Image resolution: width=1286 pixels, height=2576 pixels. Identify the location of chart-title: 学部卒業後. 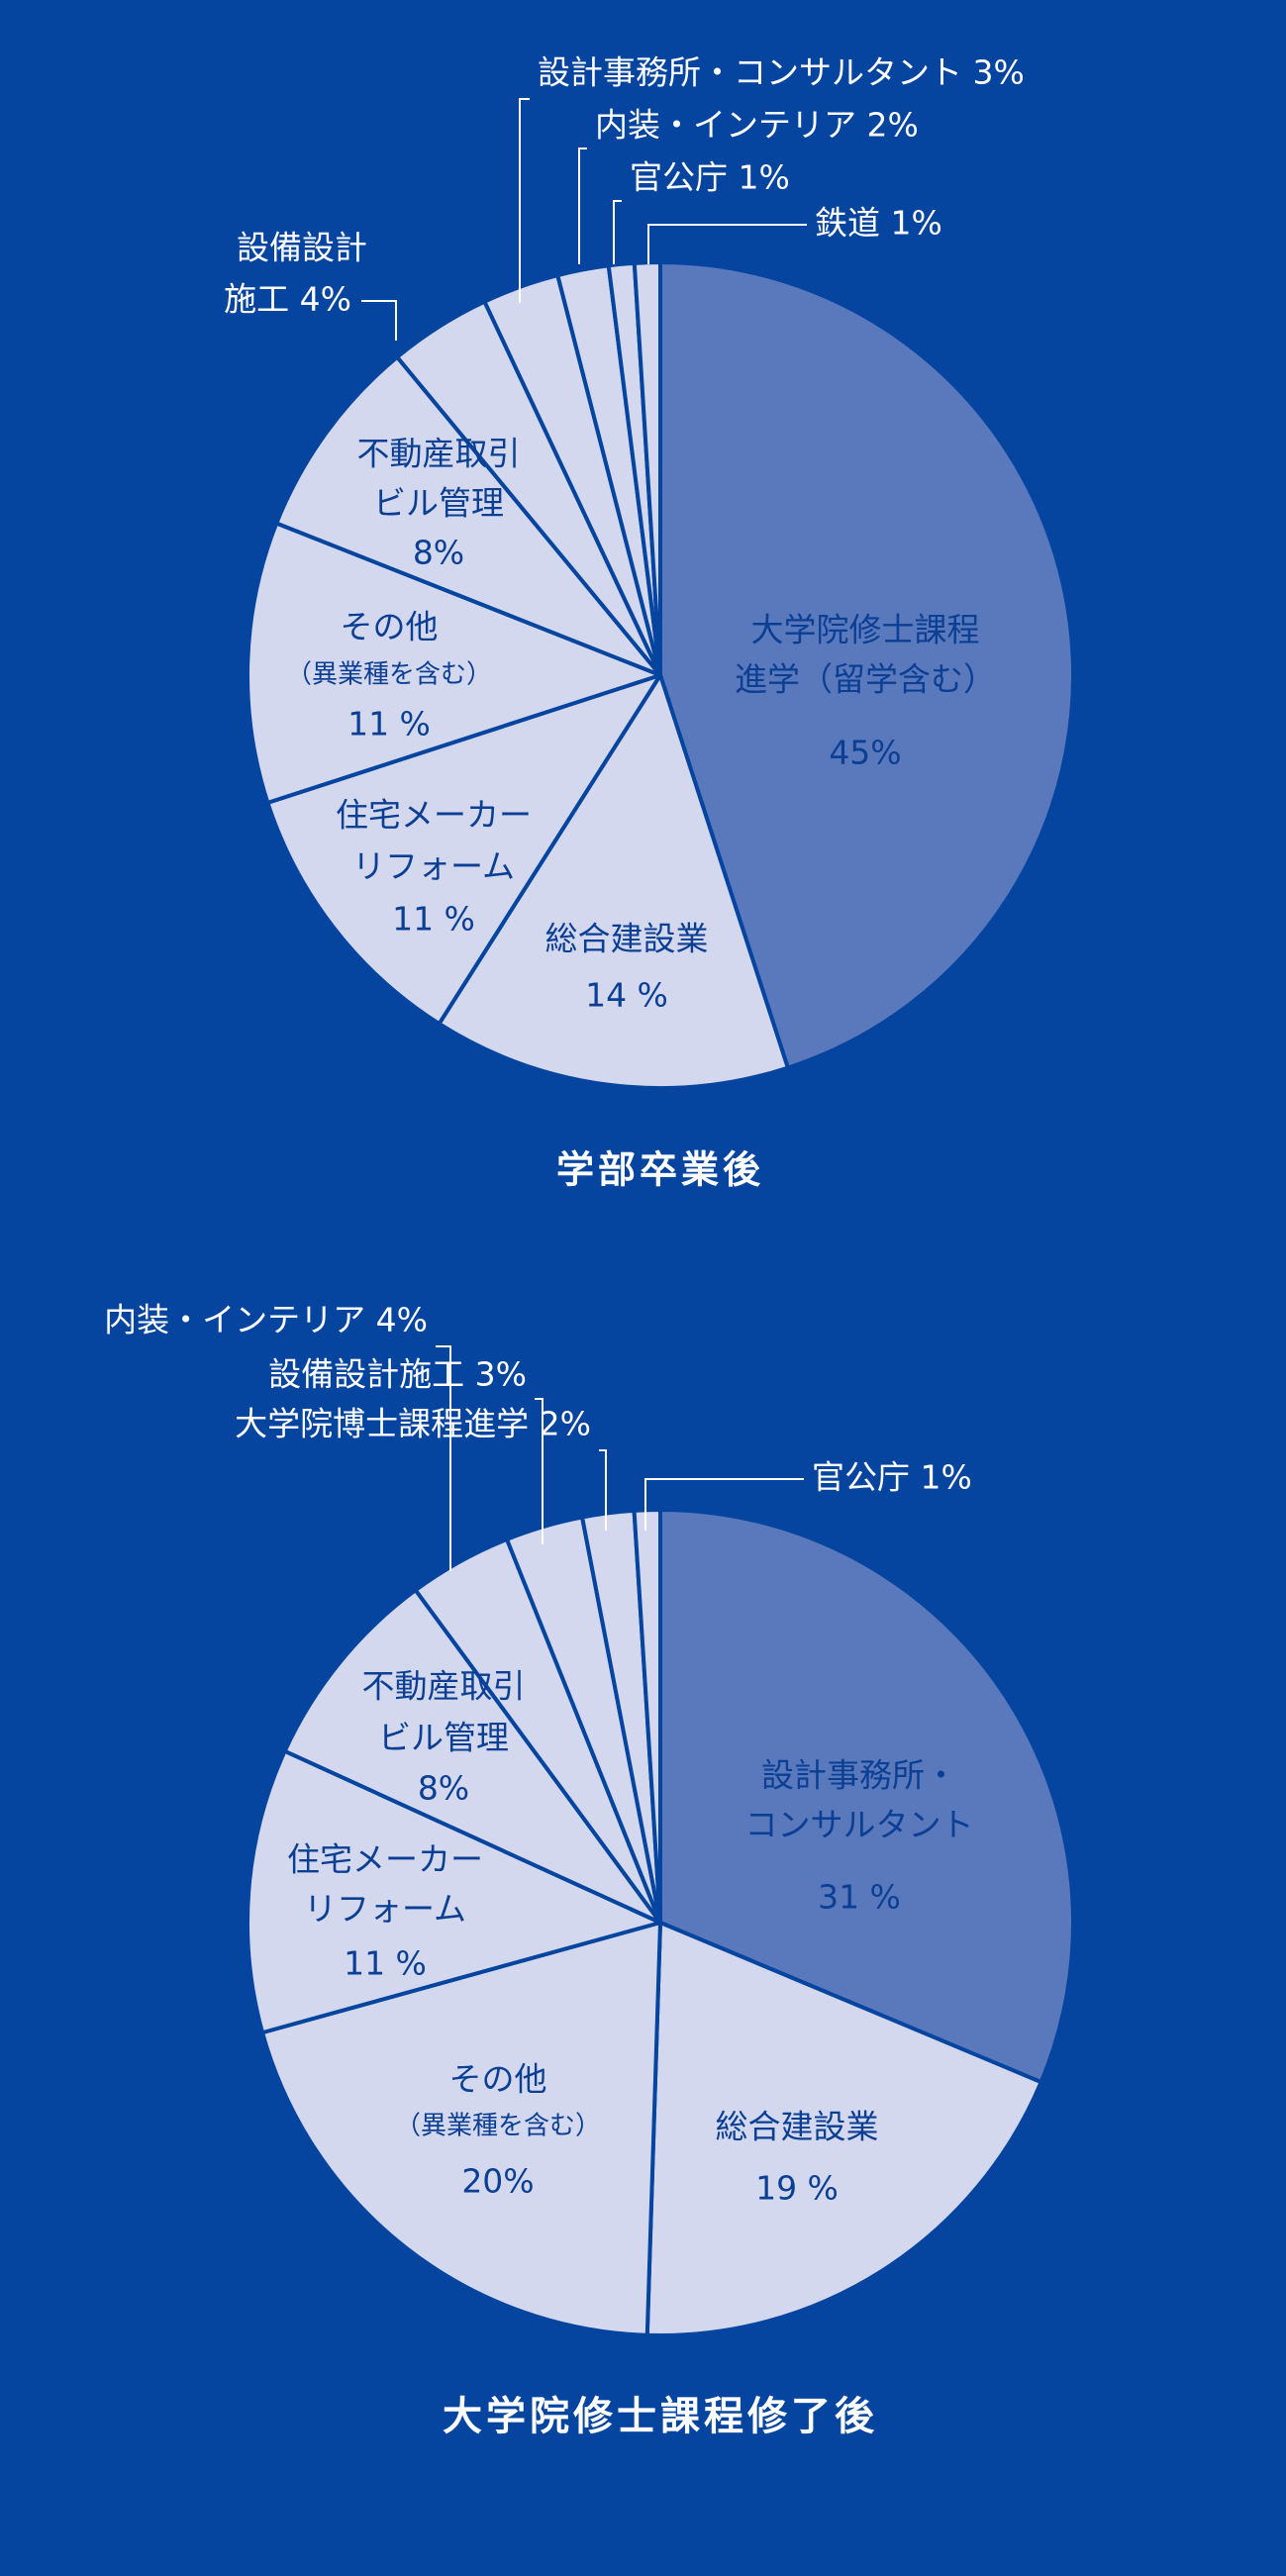
(660, 1170).